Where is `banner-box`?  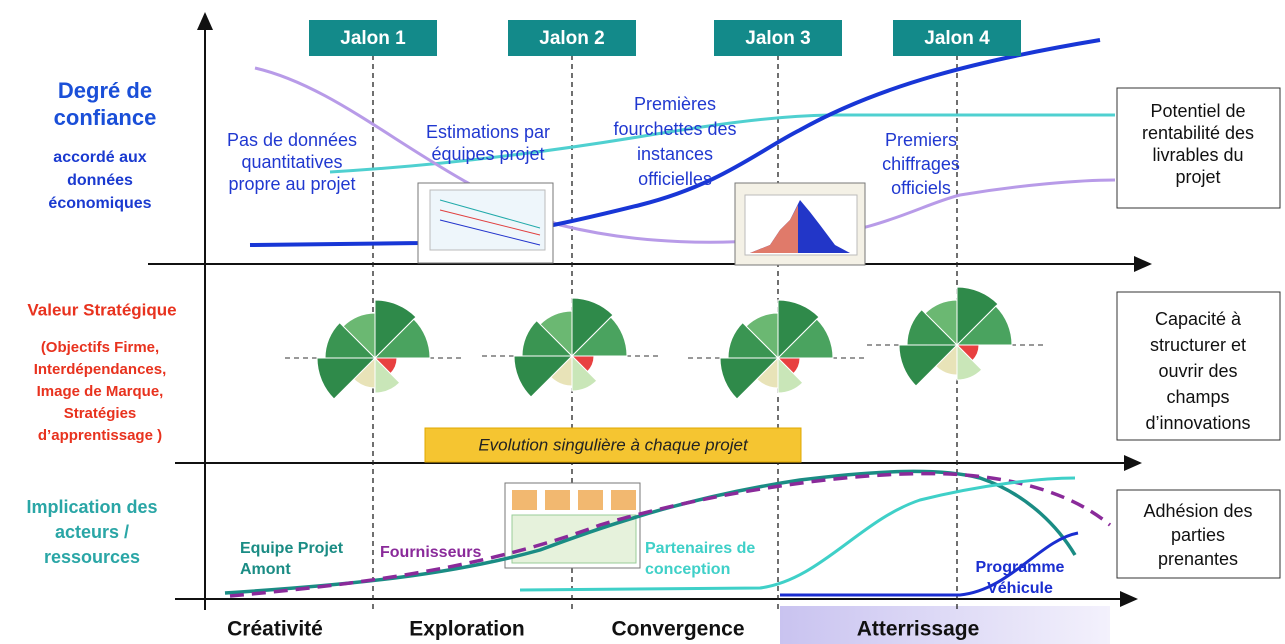 banner-box is located at coordinates (613, 445).